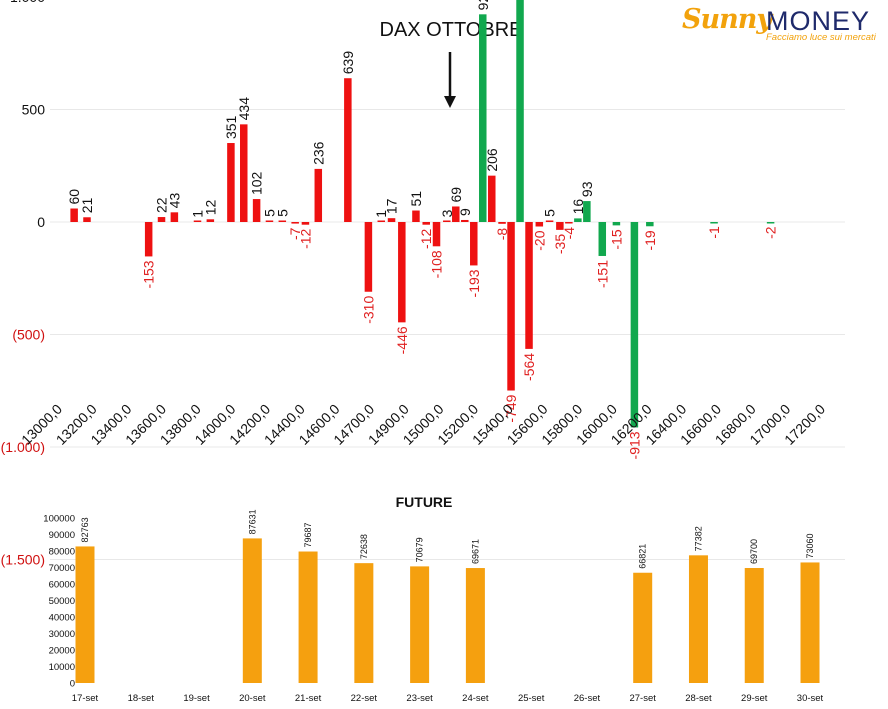 The image size is (888, 709). I want to click on sunny-money-logo: Sunny MONEY Facciamo luce sui mercati, so click(780, 24).